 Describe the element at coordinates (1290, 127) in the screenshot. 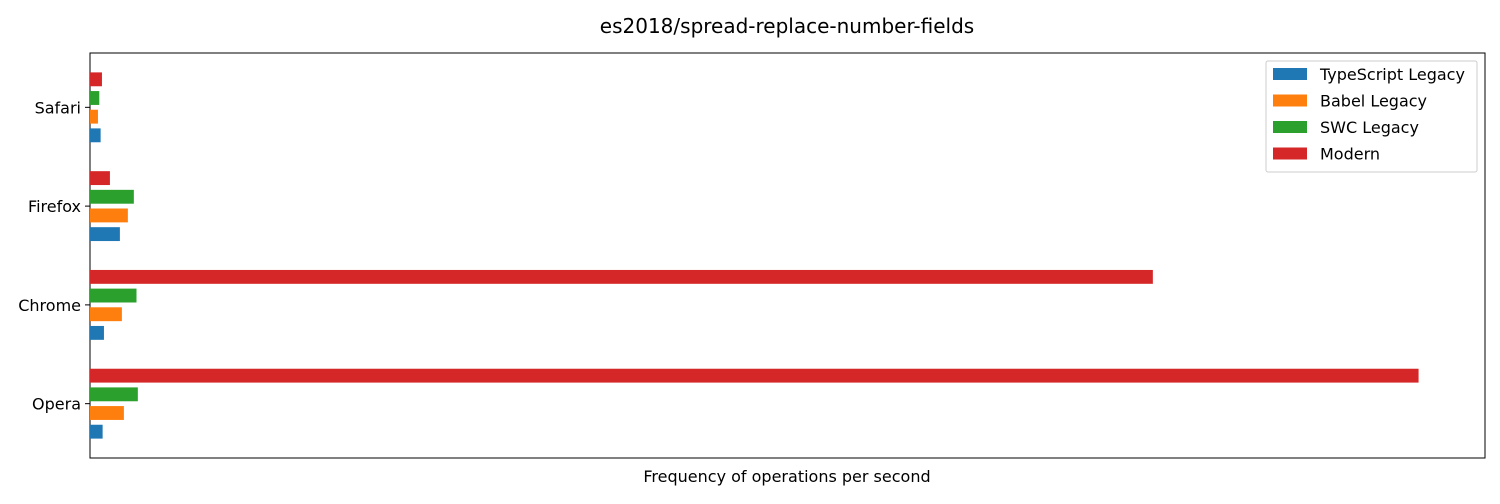

I see `legend-swatch-swc-legacy` at that location.